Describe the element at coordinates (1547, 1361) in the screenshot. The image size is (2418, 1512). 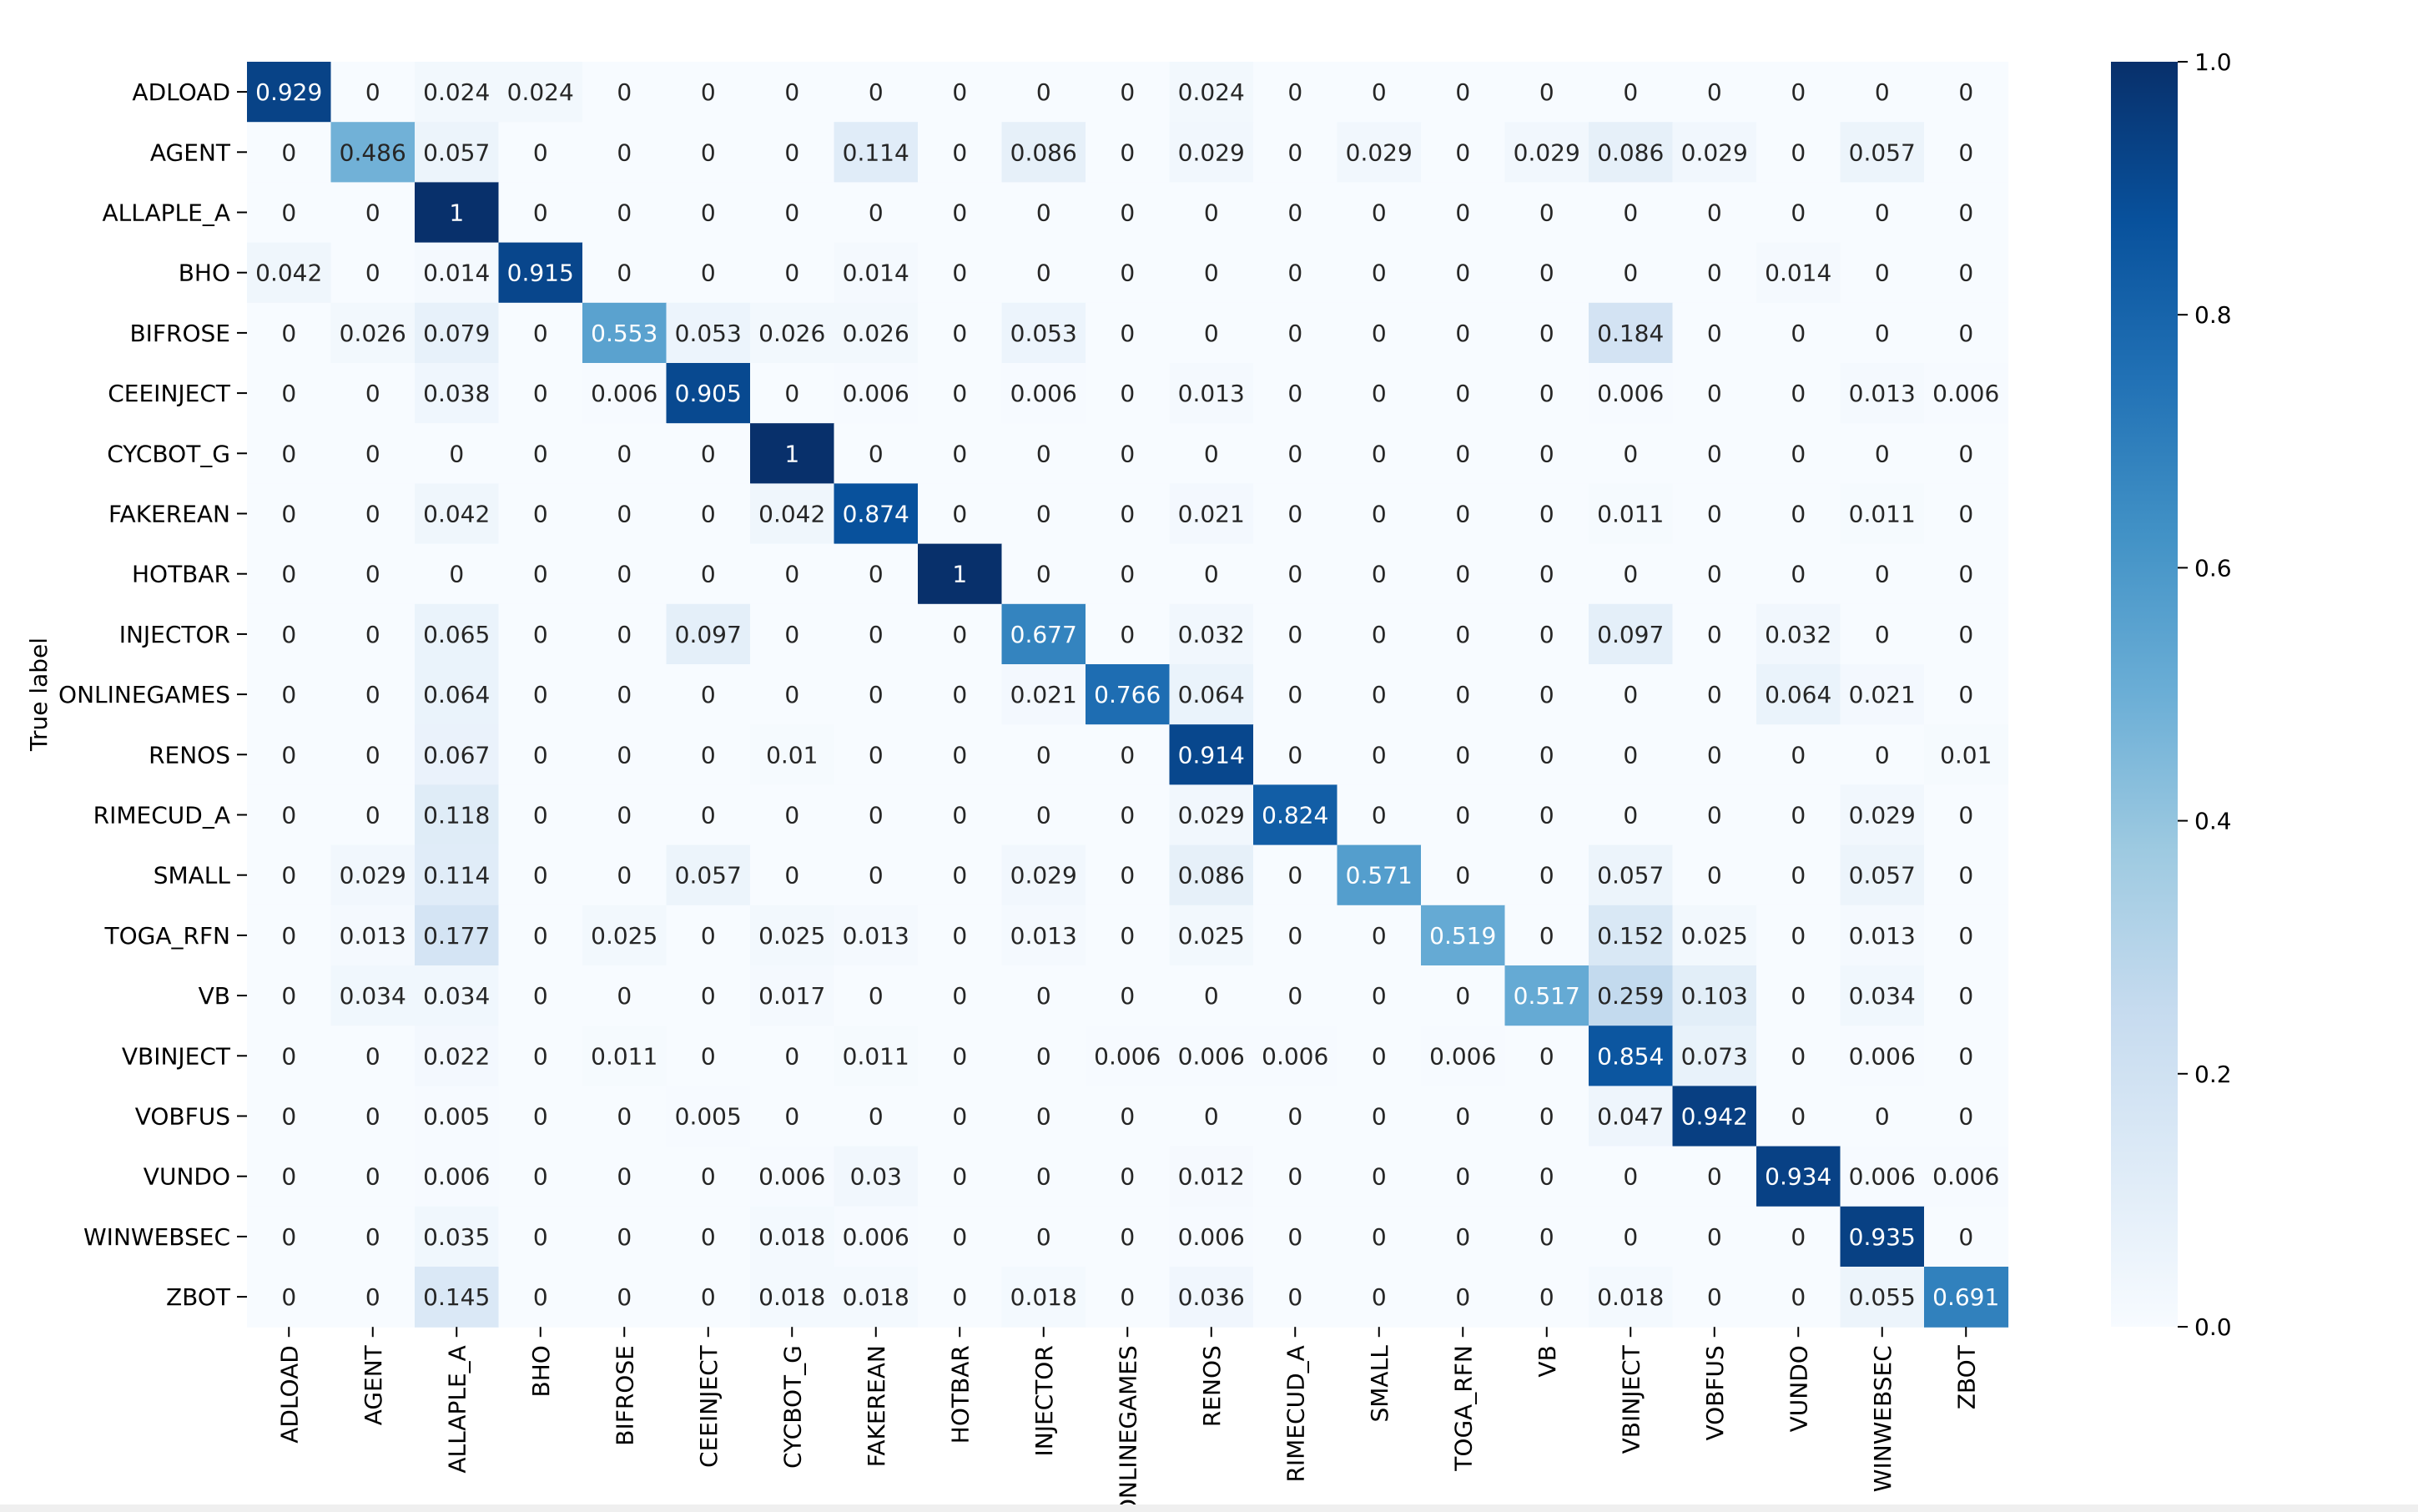
I see `x-tick-label: VB` at that location.